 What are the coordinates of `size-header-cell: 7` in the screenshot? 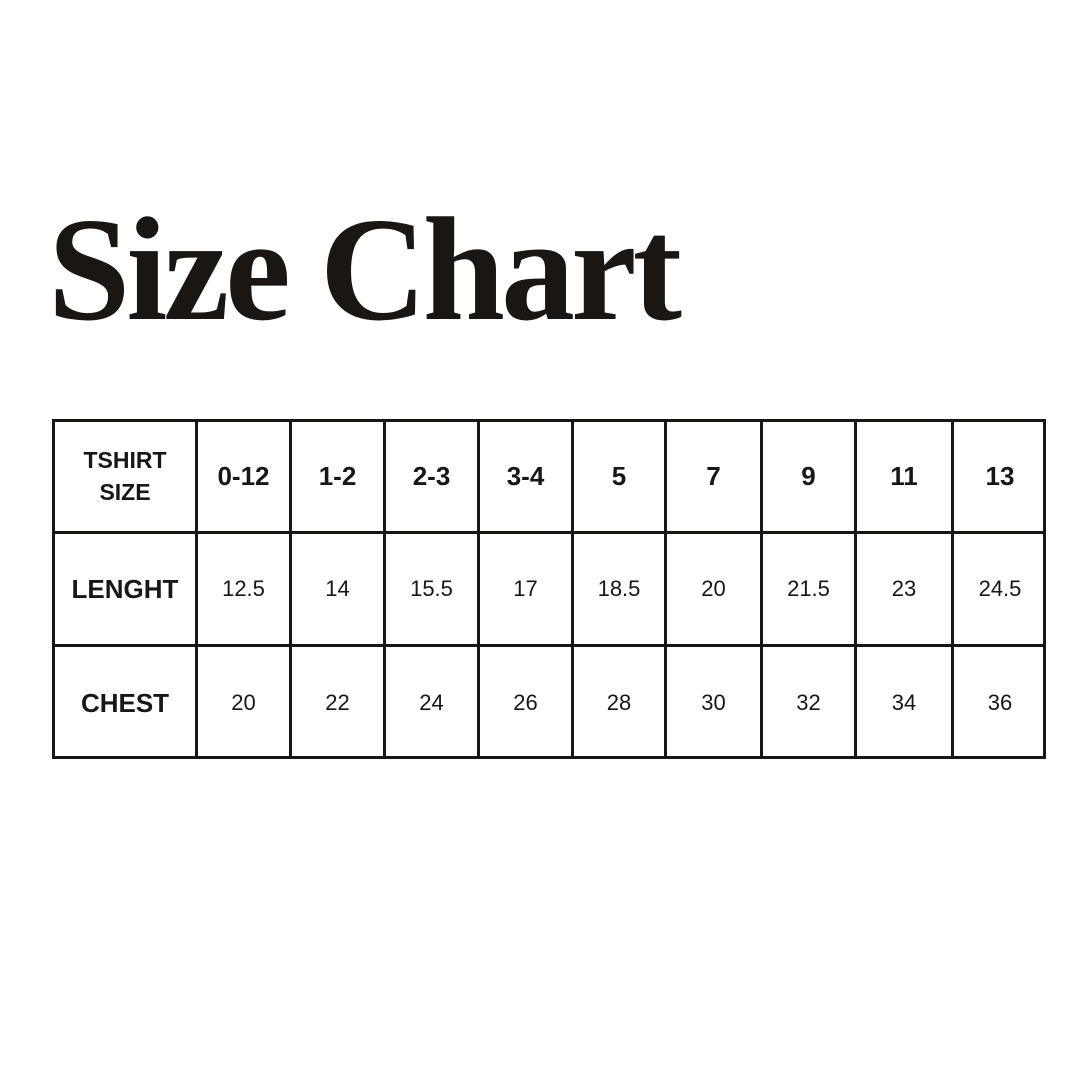 It's located at (715, 478).